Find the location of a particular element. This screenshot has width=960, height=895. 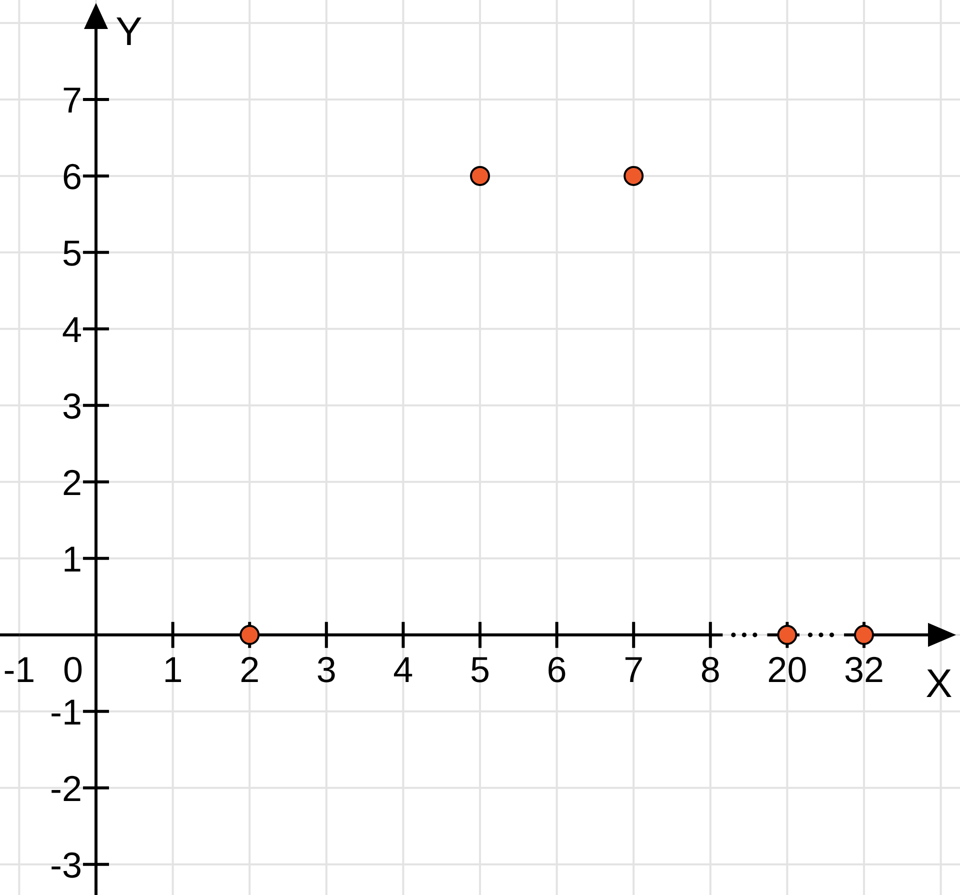

y-tick-label: -3 is located at coordinates (66, 865).